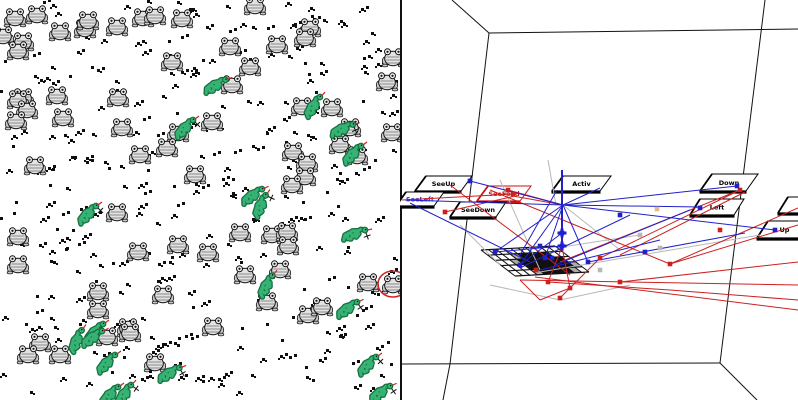 This screenshot has width=798, height=400. Describe the element at coordinates (443, 184) in the screenshot. I see `neuron-group-plate-seeup: SeeUp` at that location.